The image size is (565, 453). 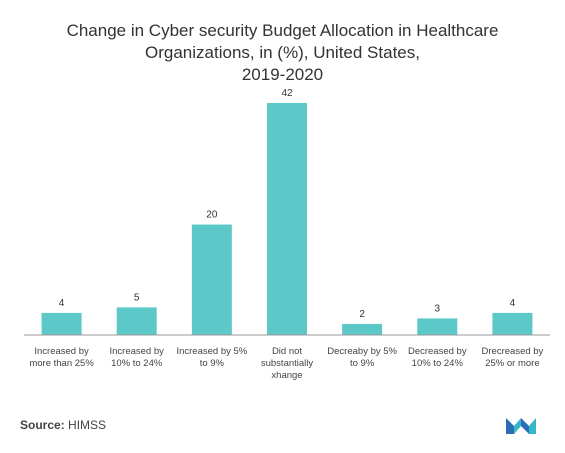 I want to click on value-label-4: 42, so click(x=287, y=93).